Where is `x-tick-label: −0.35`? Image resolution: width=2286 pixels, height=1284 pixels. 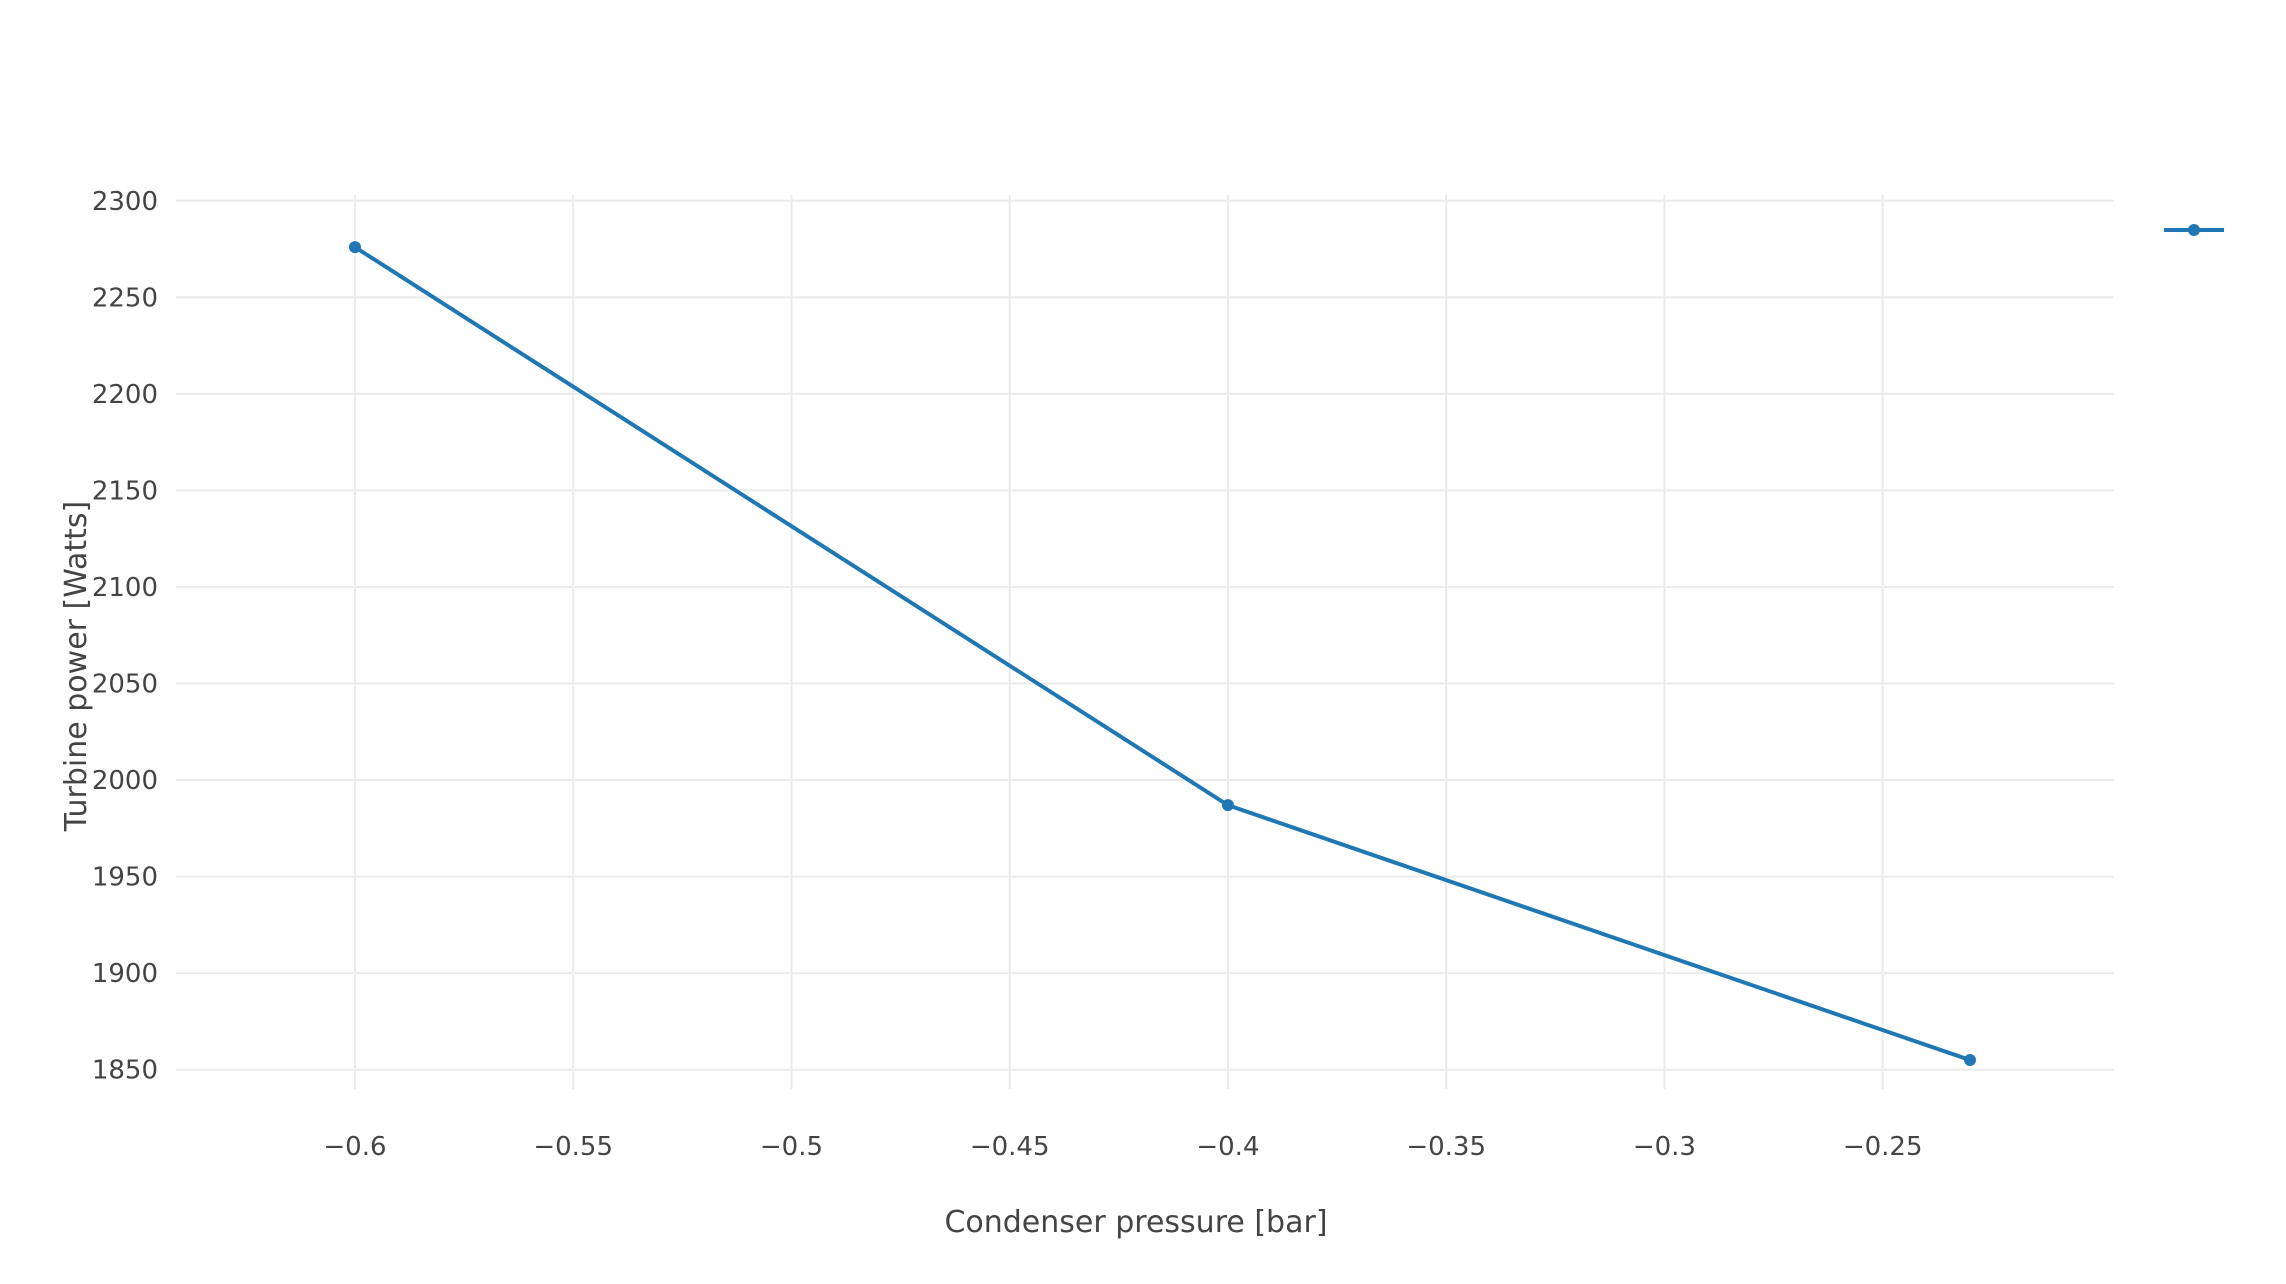 x-tick-label: −0.35 is located at coordinates (1446, 1147).